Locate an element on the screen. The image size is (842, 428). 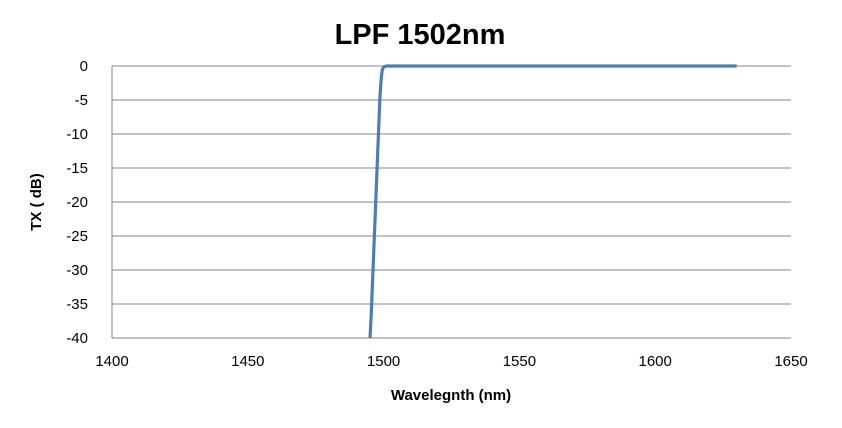
y-tick-label: -15 is located at coordinates (77, 168).